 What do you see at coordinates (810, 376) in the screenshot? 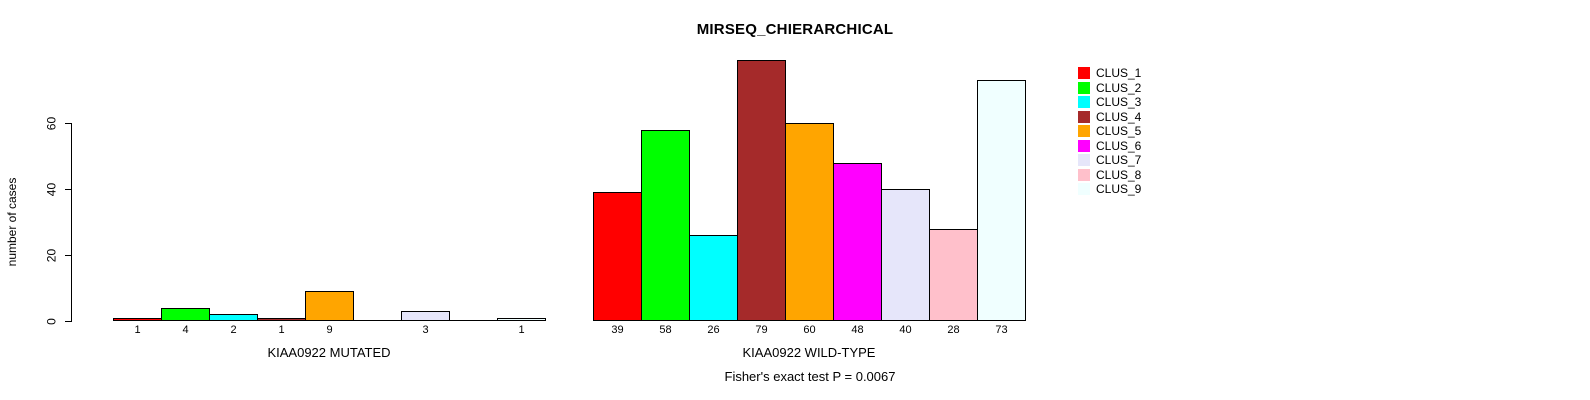
I see `fisher-test-footnote: Fisher's exact test P = 0.0067` at bounding box center [810, 376].